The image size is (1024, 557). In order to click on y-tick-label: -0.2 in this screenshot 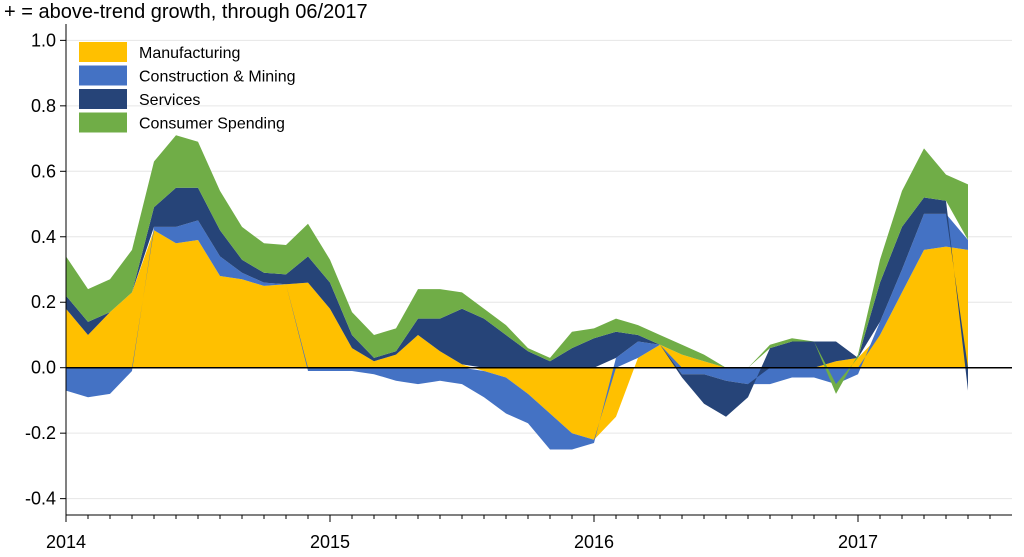, I will do `click(40, 433)`.